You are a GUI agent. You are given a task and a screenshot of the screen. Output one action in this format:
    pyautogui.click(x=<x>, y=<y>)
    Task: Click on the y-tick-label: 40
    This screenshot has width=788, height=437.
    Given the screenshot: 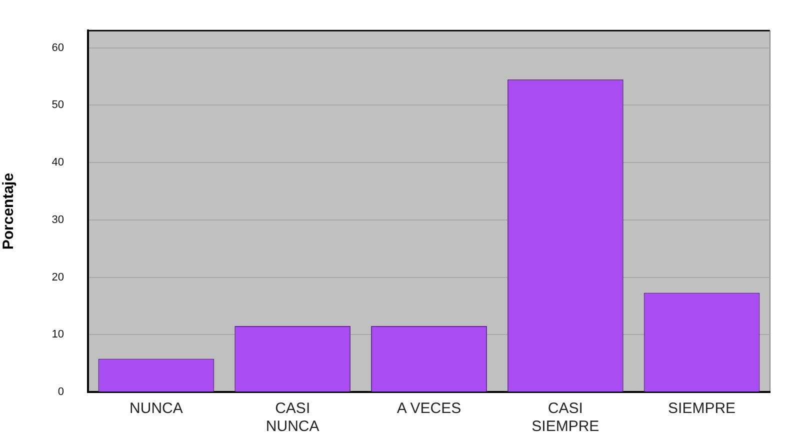 What is the action you would take?
    pyautogui.click(x=58, y=162)
    